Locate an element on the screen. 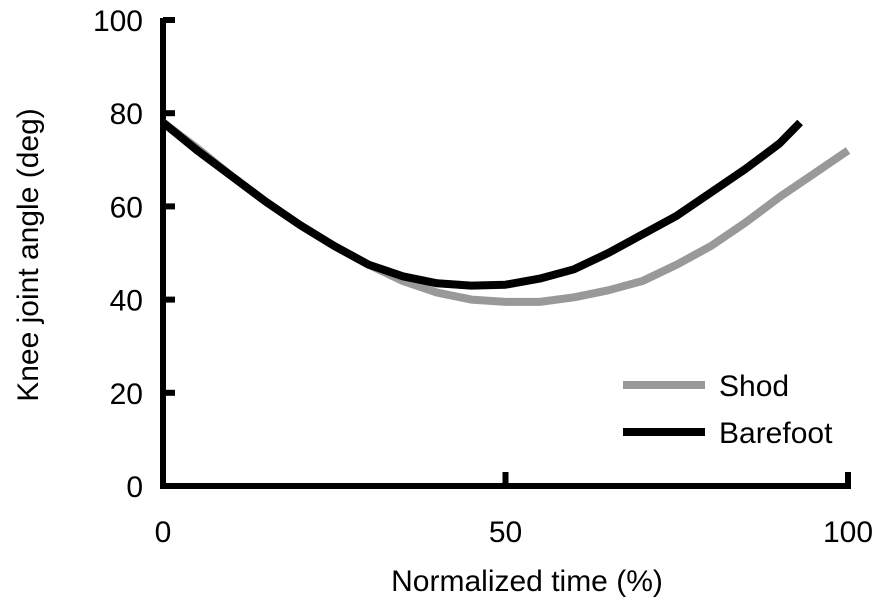  y-tick-label: 20 is located at coordinates (126, 394).